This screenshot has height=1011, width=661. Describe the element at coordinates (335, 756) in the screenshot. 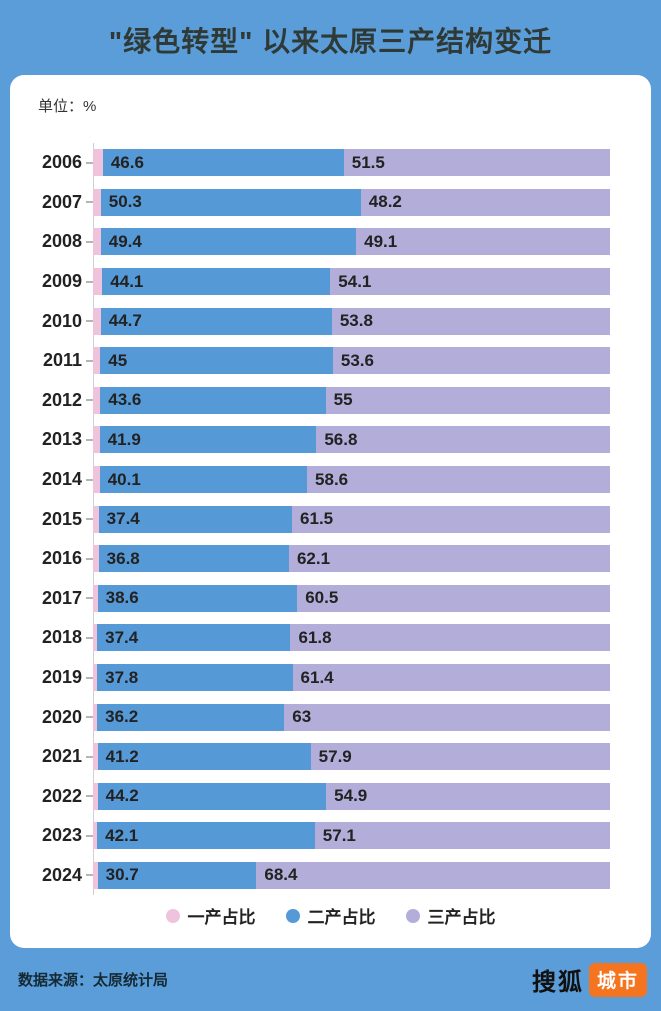

I see `bar-value-label-tertiary: 57.9` at that location.